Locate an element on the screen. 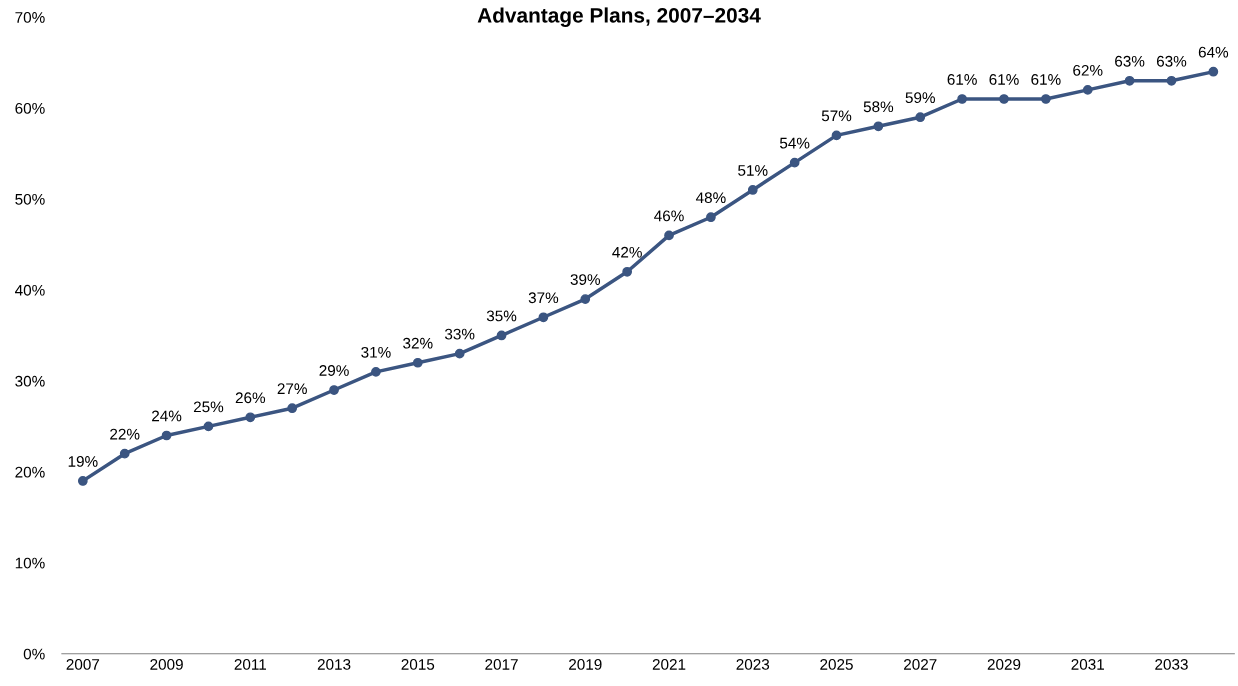  x-tick-label: 2029 is located at coordinates (1004, 664).